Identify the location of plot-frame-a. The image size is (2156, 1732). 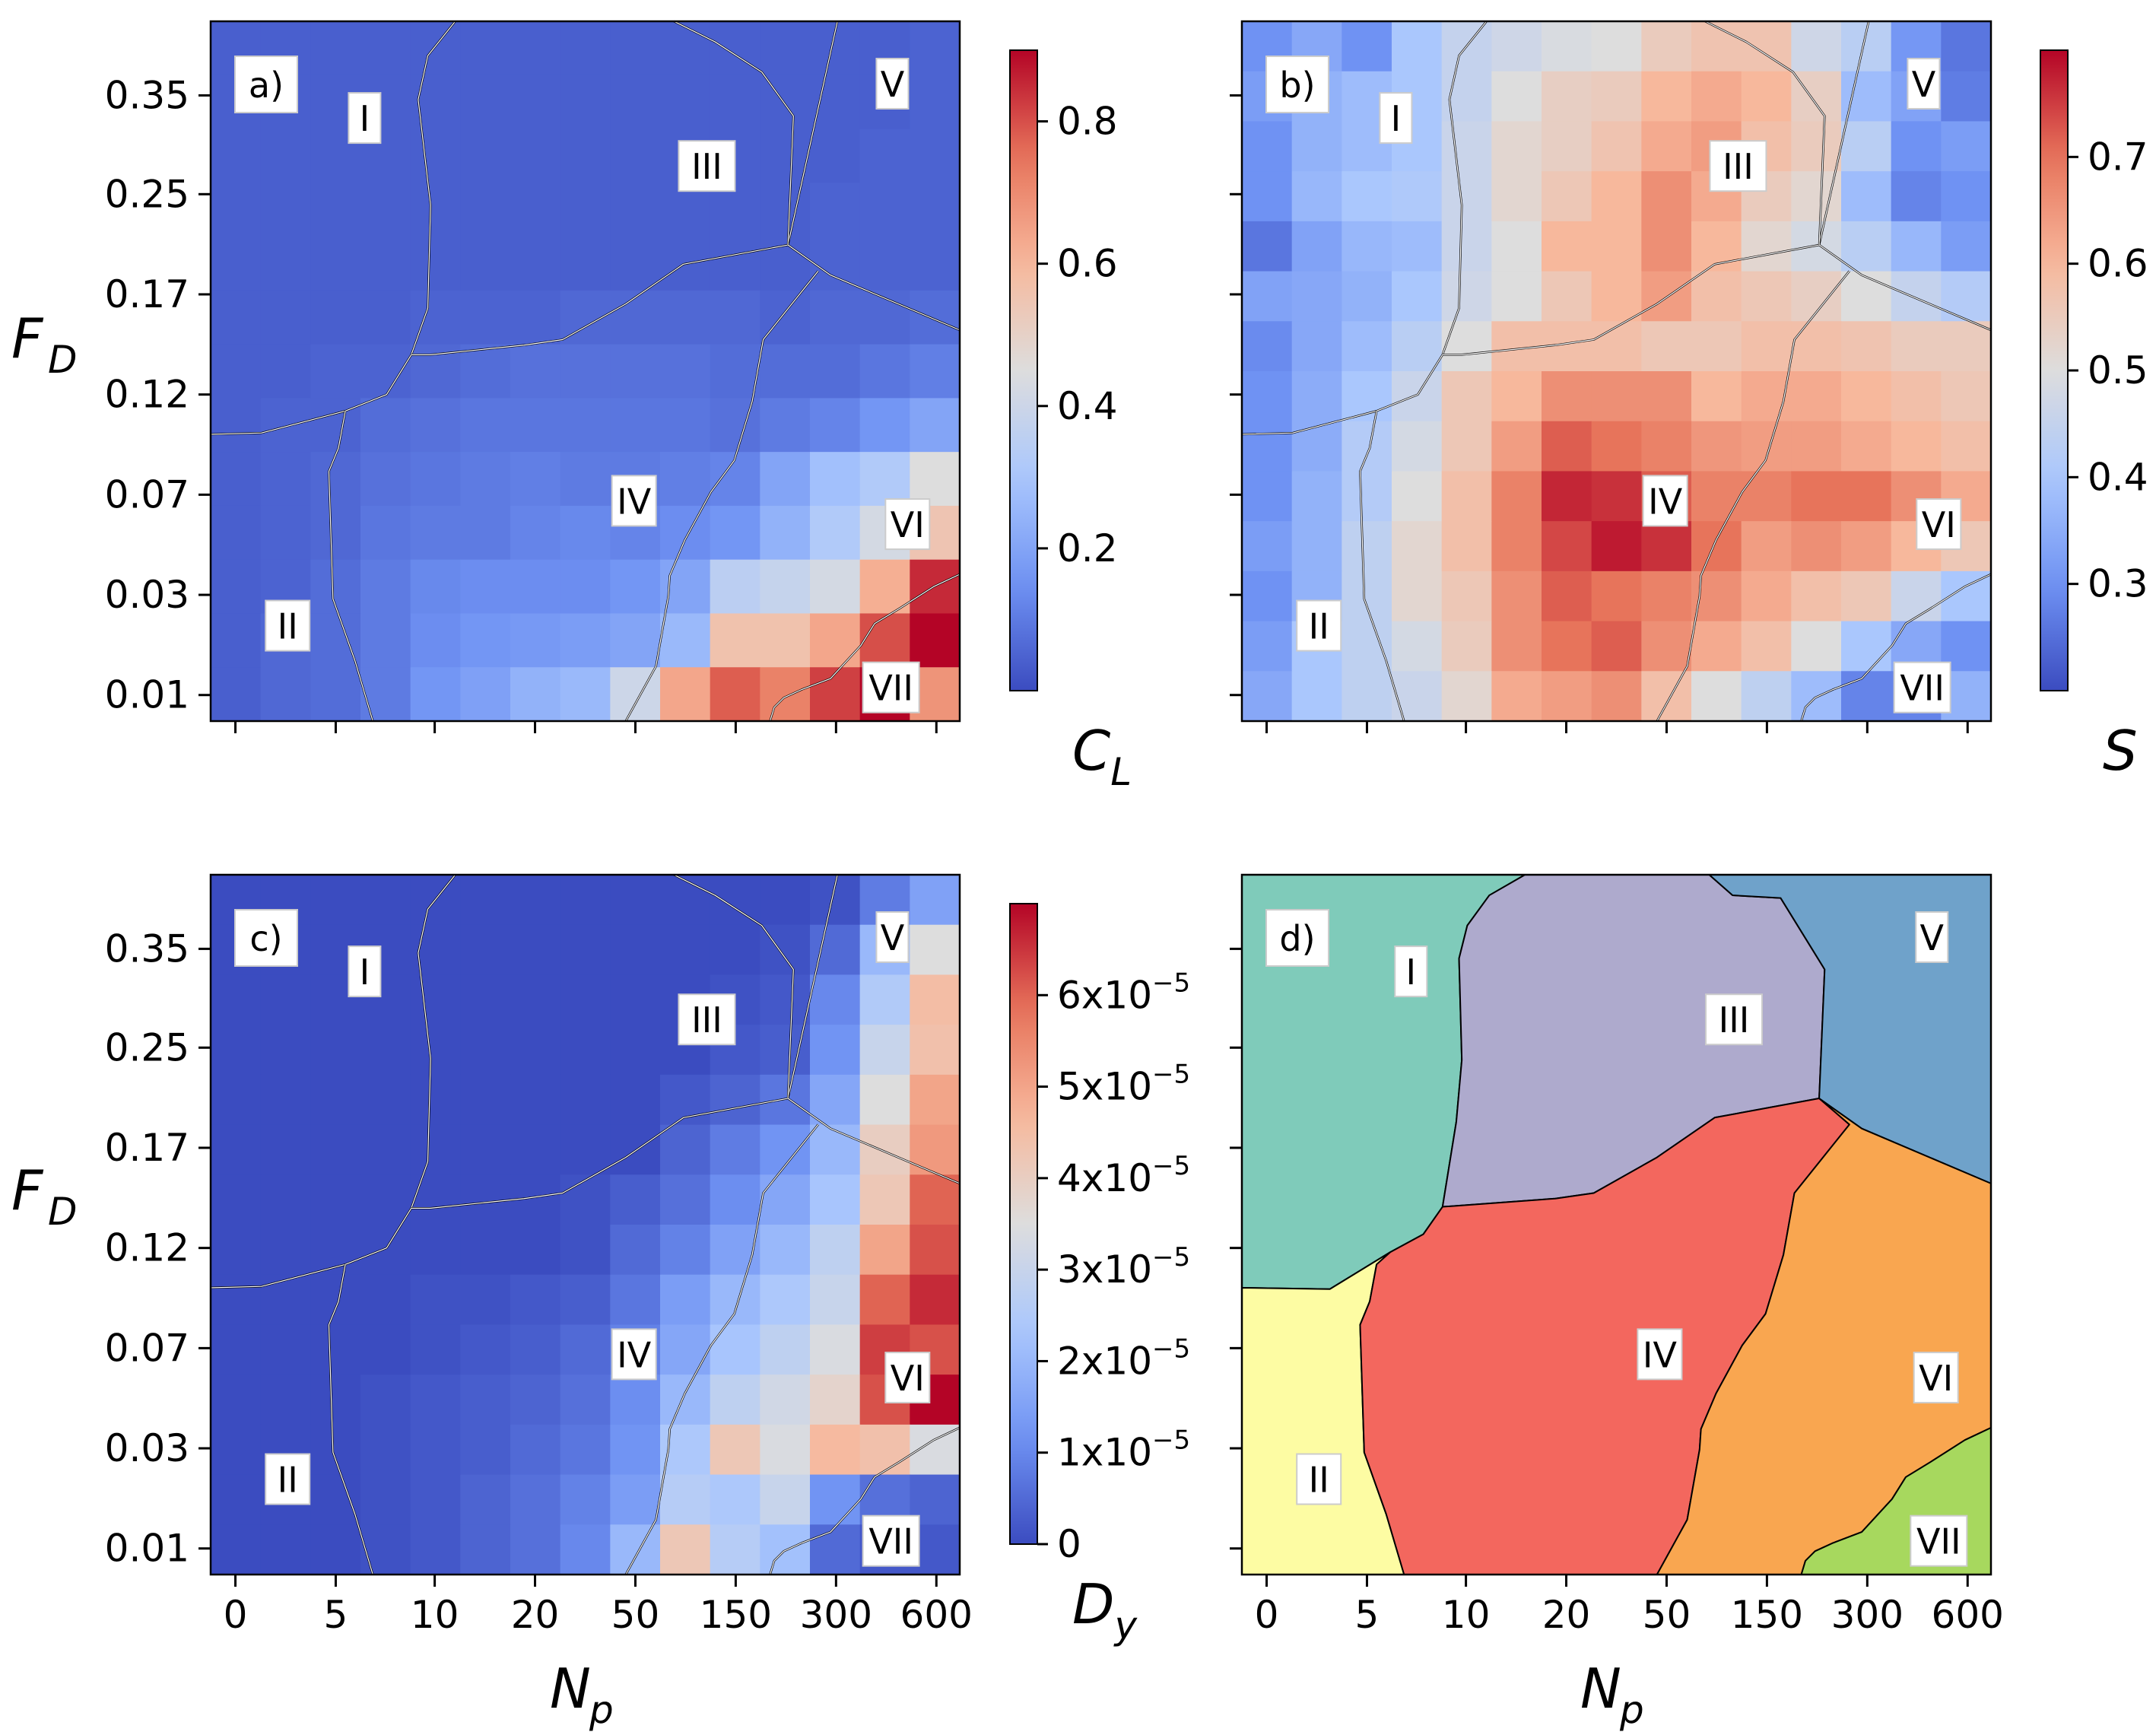
(585, 371).